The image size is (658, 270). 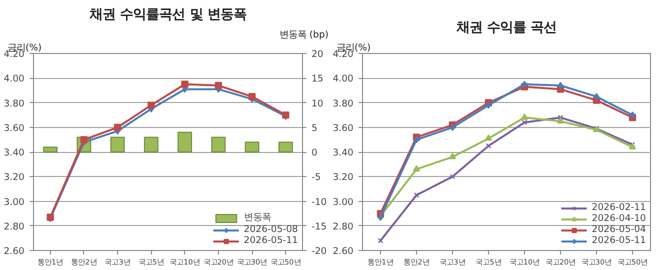 I want to click on y2-tick-label: 10, so click(x=318, y=104).